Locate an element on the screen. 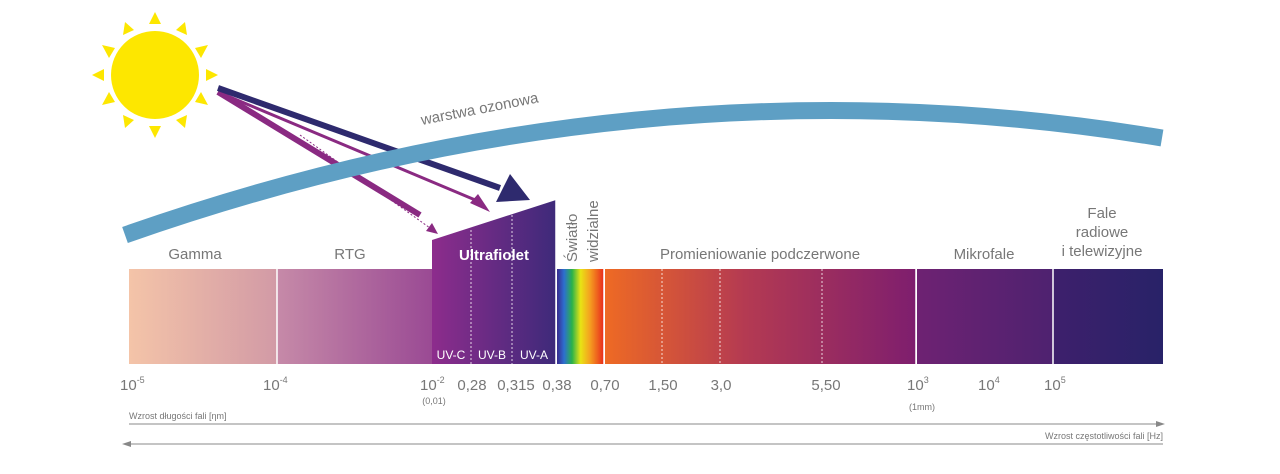  label-visible-1: Światło is located at coordinates (572, 238).